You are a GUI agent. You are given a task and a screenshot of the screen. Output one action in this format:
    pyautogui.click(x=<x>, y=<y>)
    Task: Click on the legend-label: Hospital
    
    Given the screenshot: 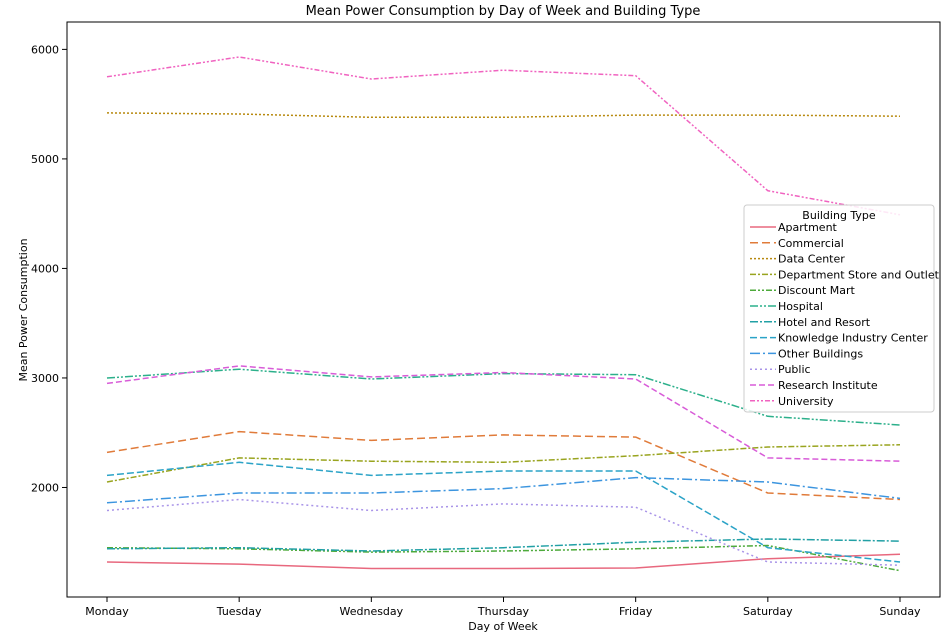 What is the action you would take?
    pyautogui.click(x=800, y=306)
    